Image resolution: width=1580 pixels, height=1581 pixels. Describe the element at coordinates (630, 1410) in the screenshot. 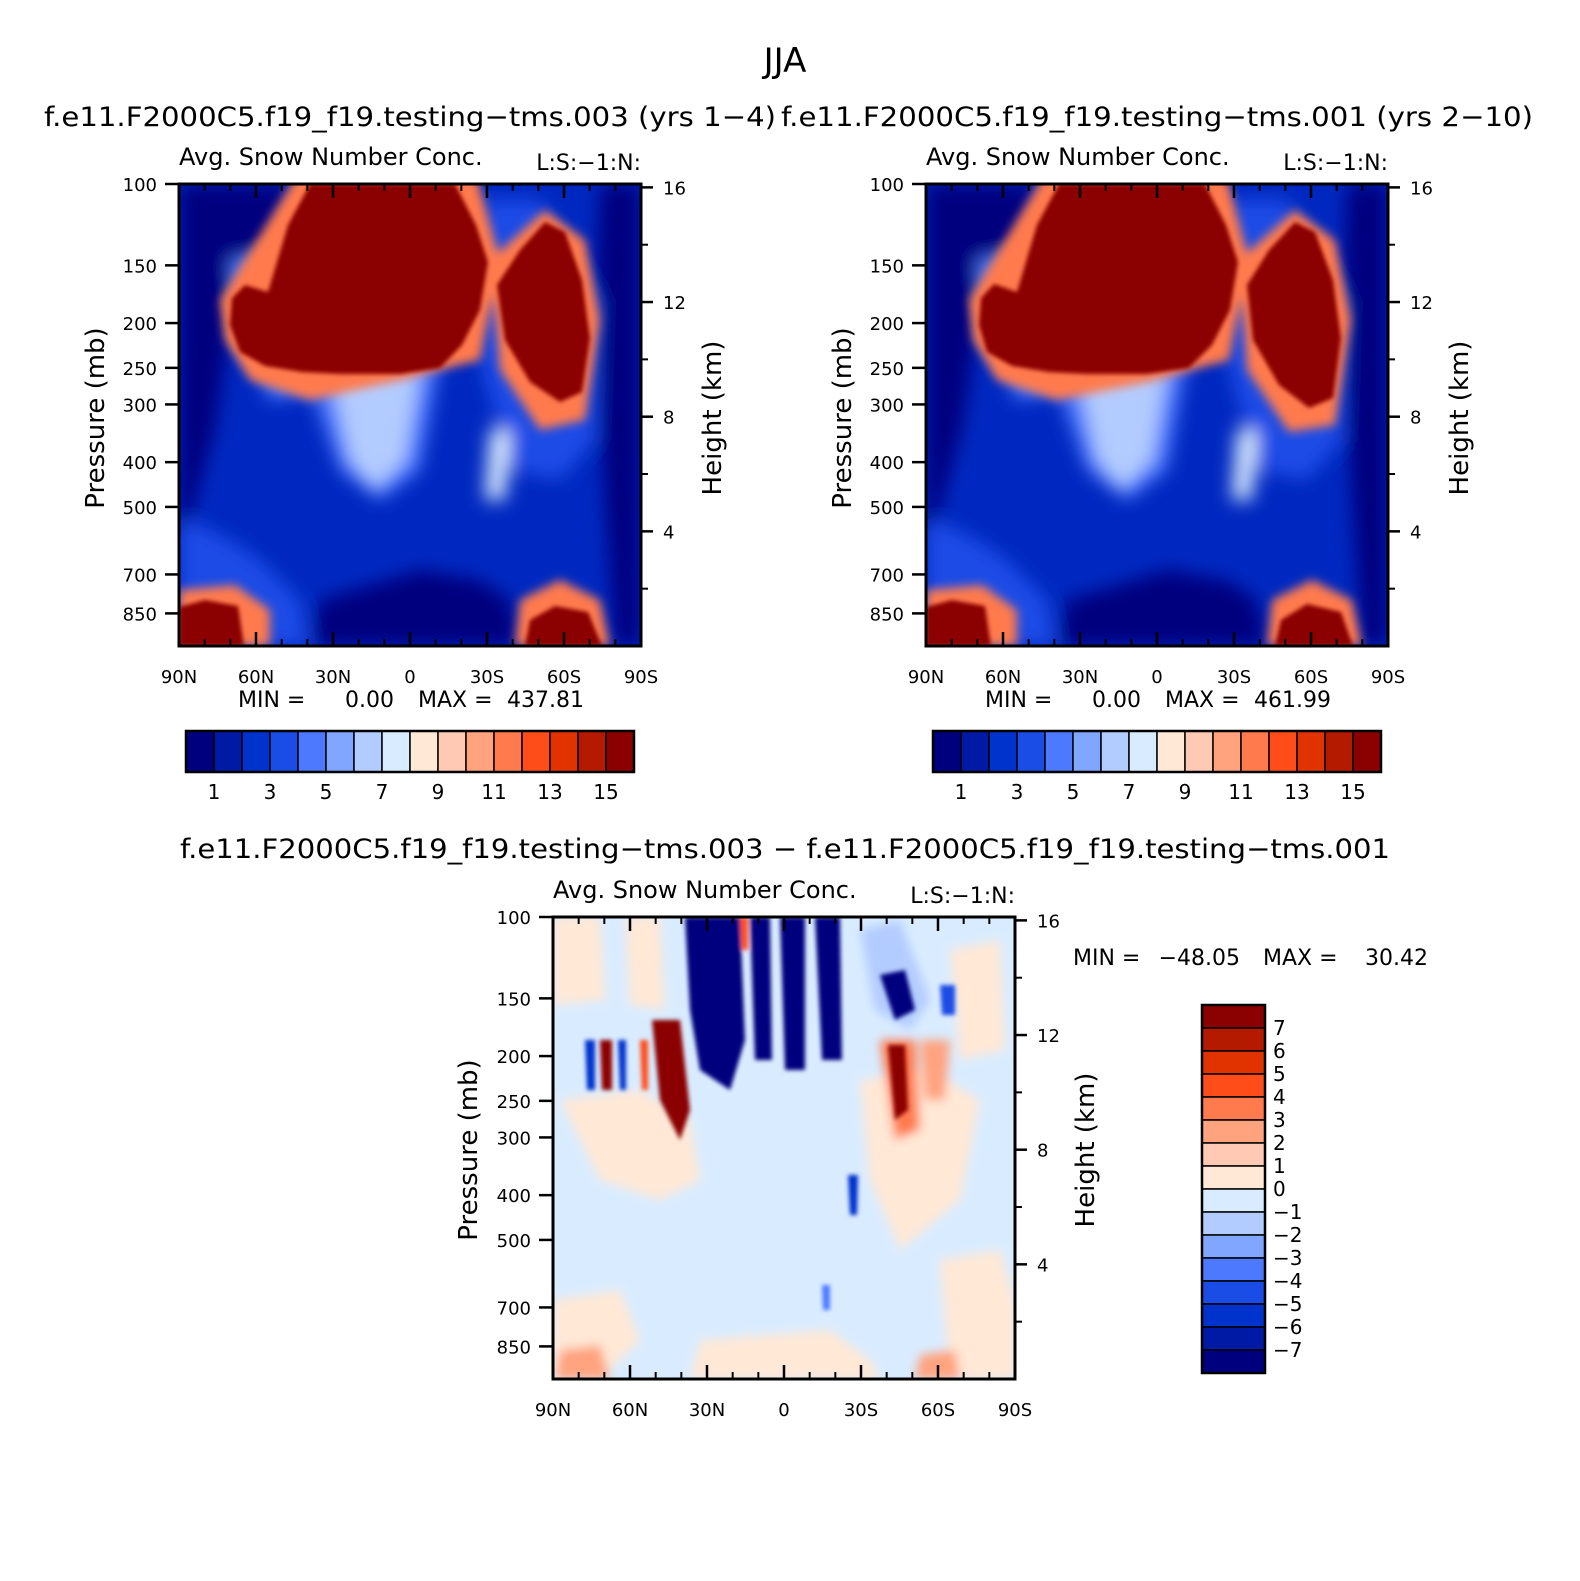

I see `x-tick-label: 60N` at that location.